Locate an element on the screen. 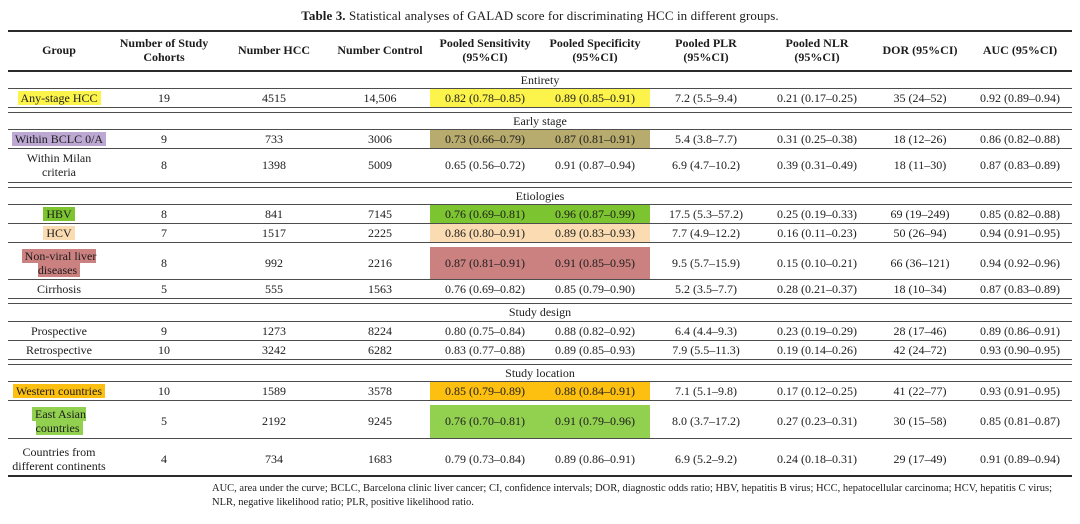  cell-pooled-nlr-95-ci: 0.24 (0.18–0.31) is located at coordinates (817, 459).